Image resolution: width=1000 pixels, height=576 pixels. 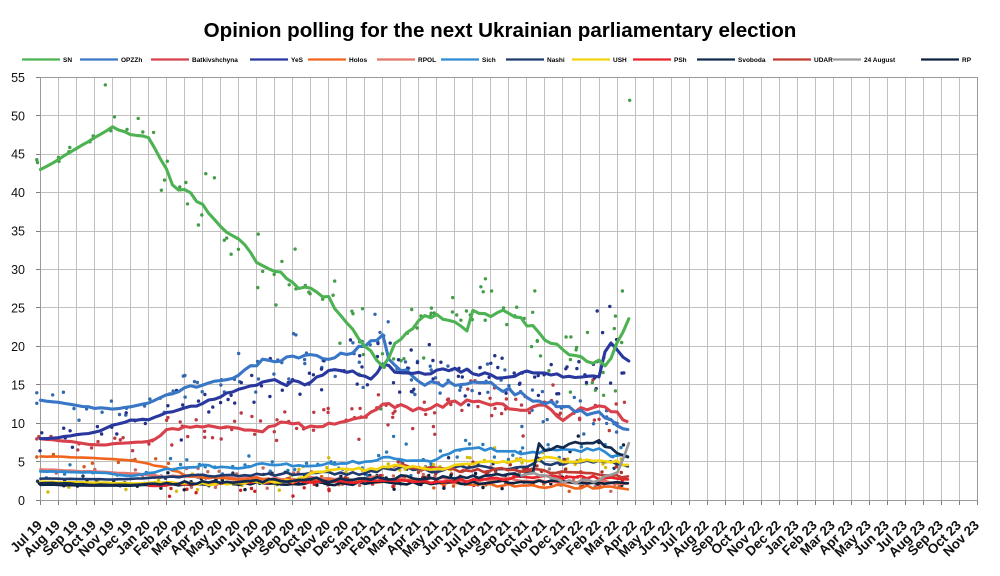 I want to click on svg-text: Nashi, so click(x=556, y=60).